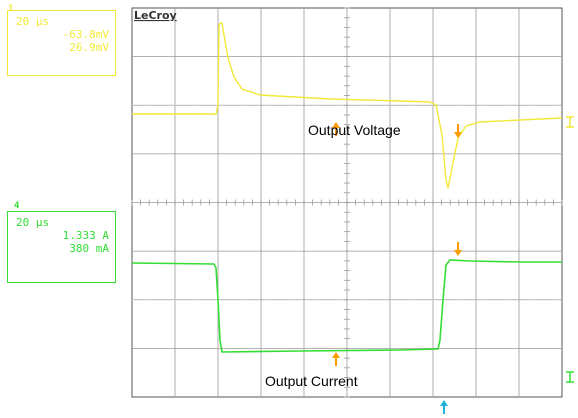 The image size is (578, 418). Describe the element at coordinates (570, 122) in the screenshot. I see `ch1-level-marker` at that location.